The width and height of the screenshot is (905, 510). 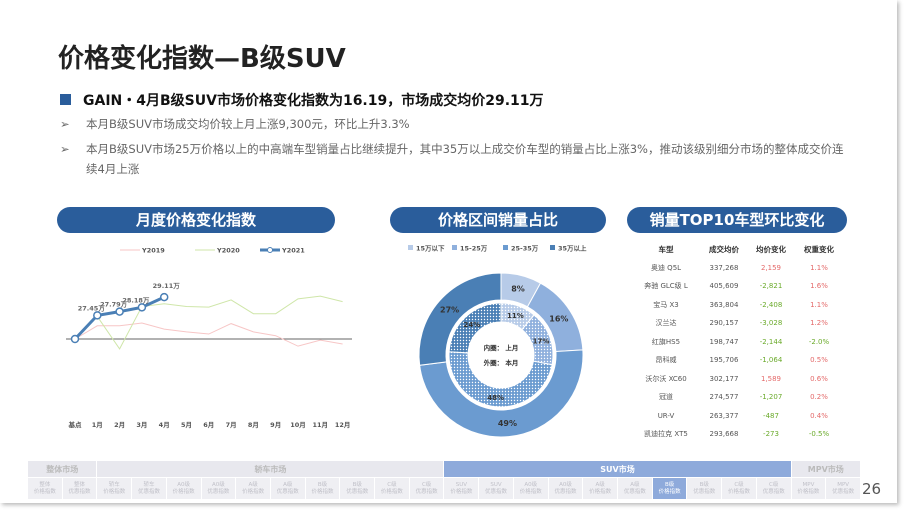 I want to click on headline-text: GAIN・4月B级SUV市场价格变化指数为16.19，市场成交均价29.11万, so click(x=313, y=101).